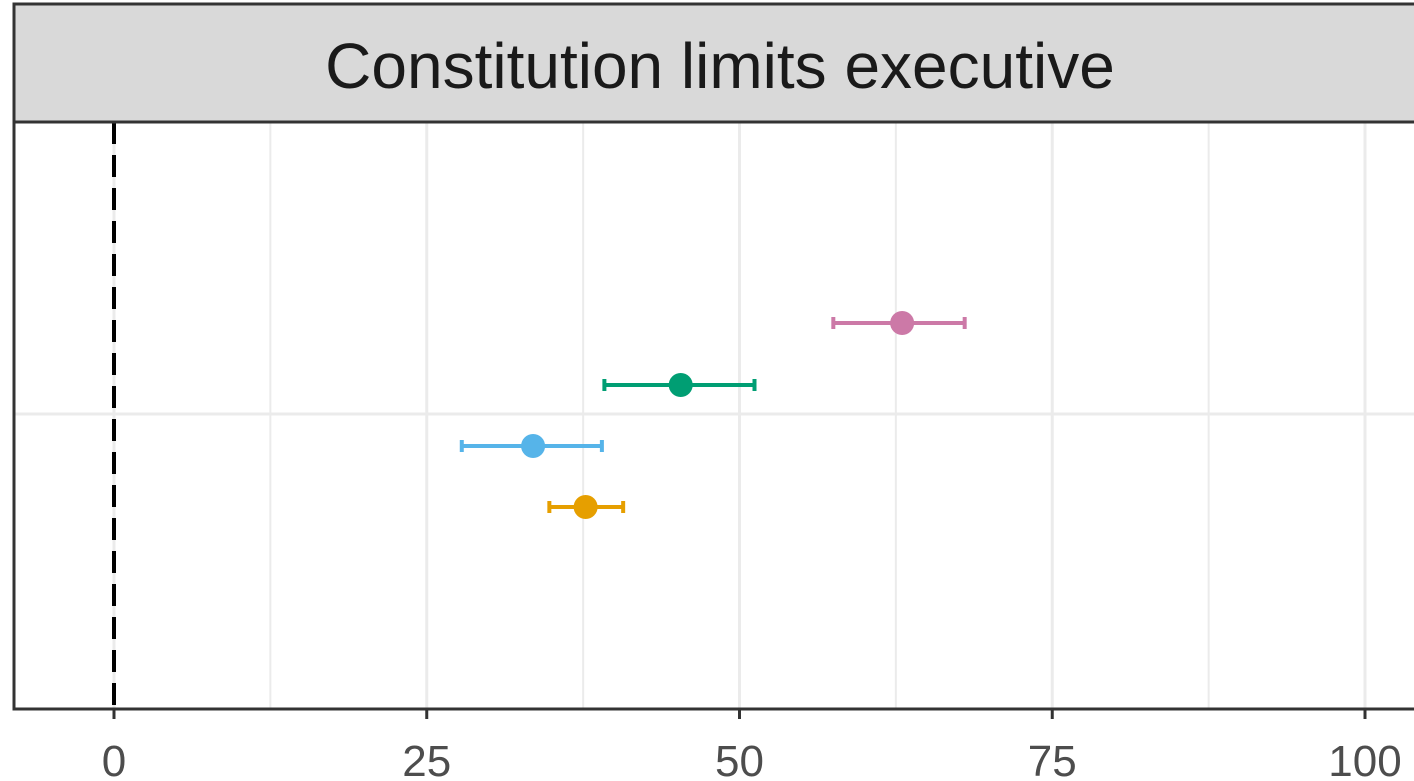 The height and width of the screenshot is (781, 1414). What do you see at coordinates (1364, 759) in the screenshot?
I see `x-tick-label: 100` at bounding box center [1364, 759].